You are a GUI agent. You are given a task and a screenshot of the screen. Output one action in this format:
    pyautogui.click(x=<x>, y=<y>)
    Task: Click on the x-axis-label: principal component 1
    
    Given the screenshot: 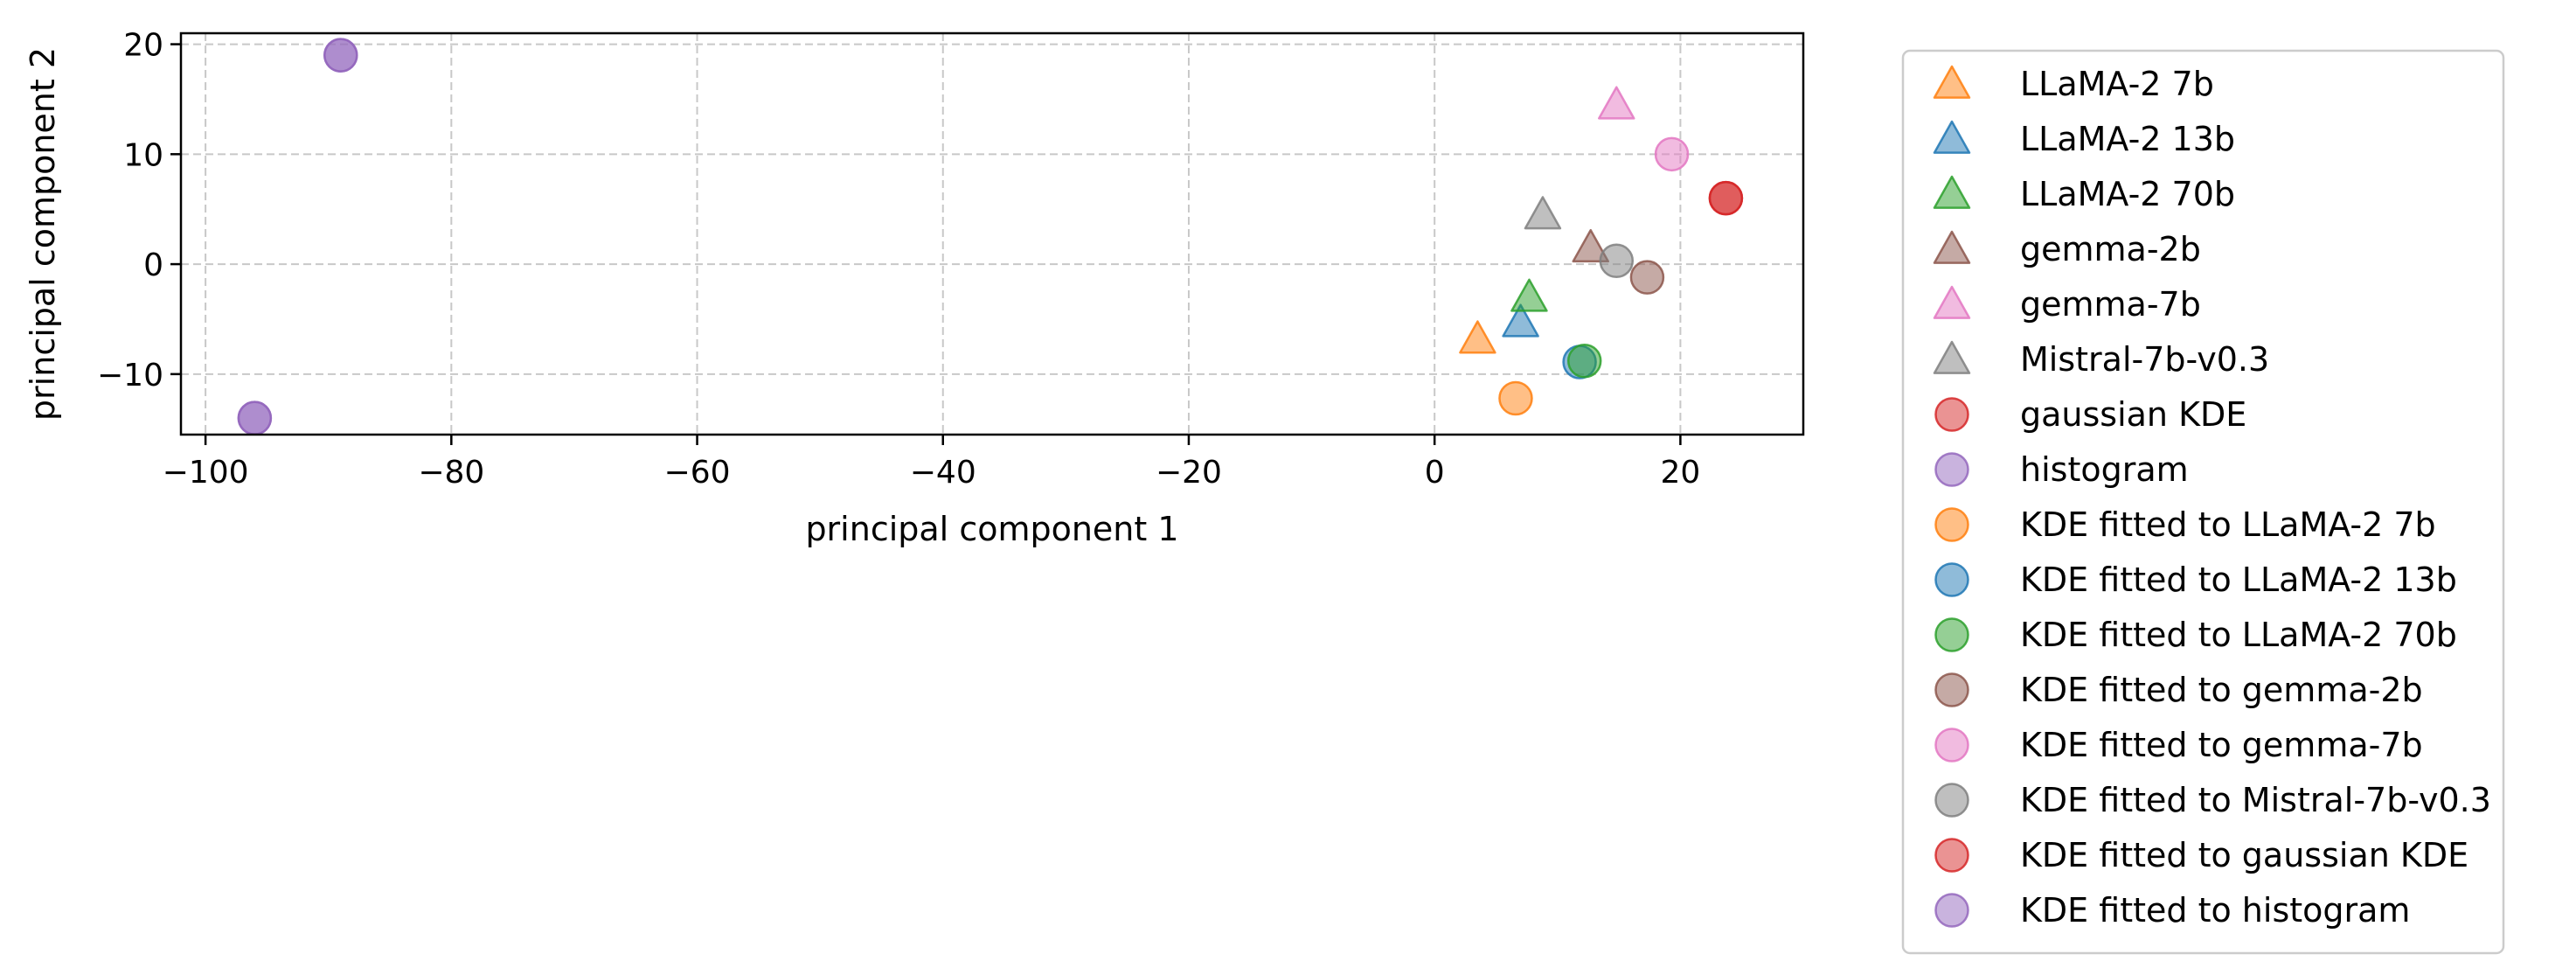 What is the action you would take?
    pyautogui.click(x=991, y=529)
    